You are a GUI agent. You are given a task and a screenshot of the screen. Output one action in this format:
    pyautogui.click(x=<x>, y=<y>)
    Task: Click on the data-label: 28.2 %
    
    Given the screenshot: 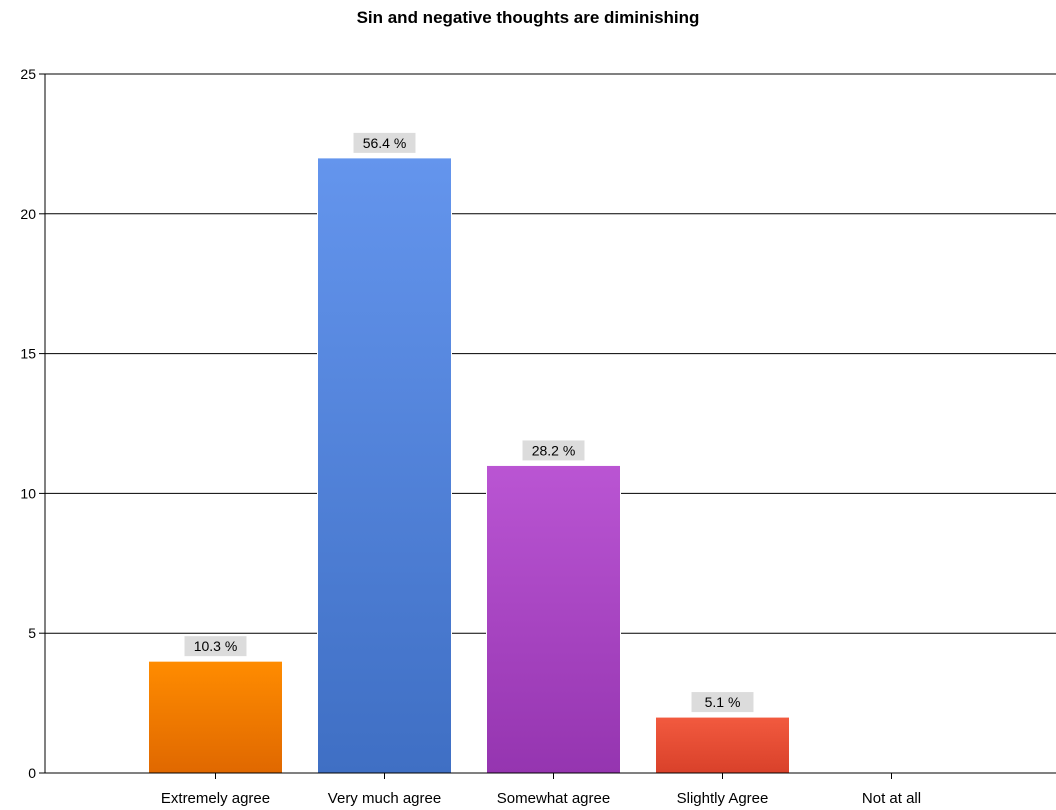 What is the action you would take?
    pyautogui.click(x=554, y=450)
    